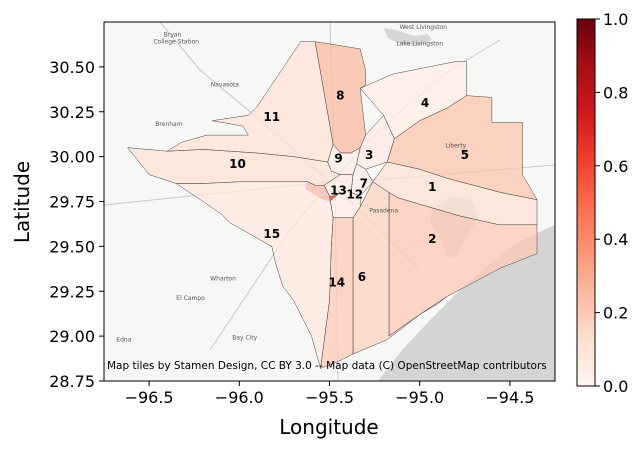 The width and height of the screenshot is (644, 449). I want to click on region-label-5: 5, so click(465, 155).